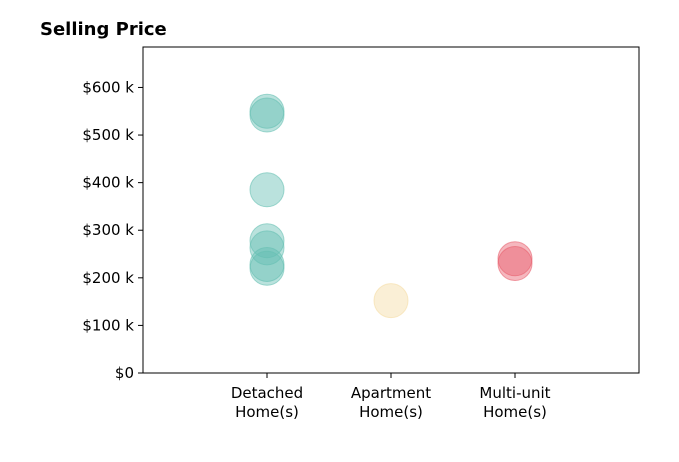 The height and width of the screenshot is (462, 679). I want to click on y-tick-label: $400 k, so click(108, 183).